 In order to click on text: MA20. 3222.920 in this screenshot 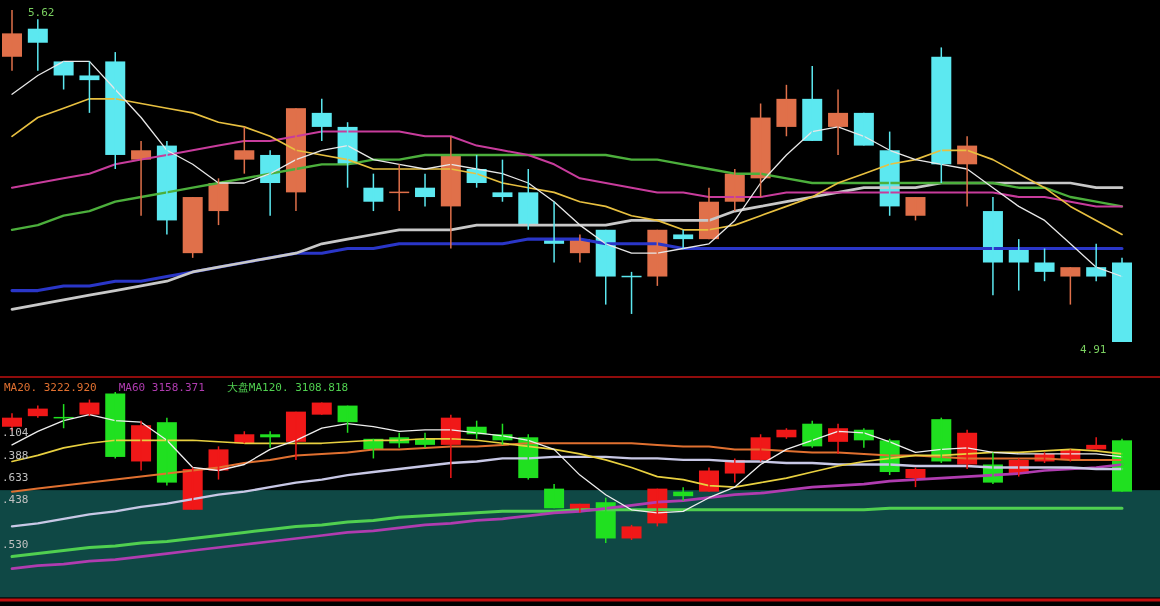, I will do `click(50, 387)`.